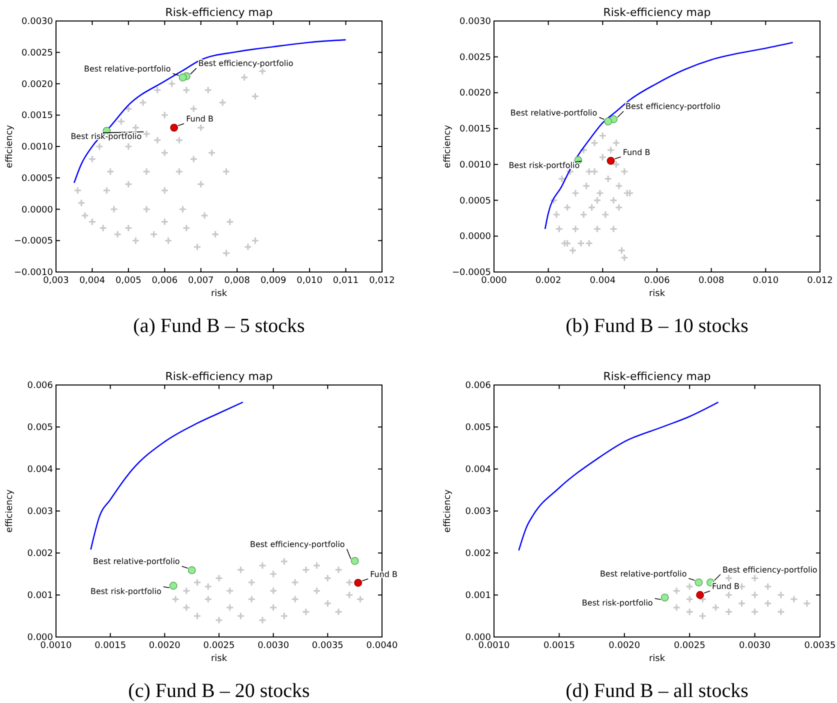 The image size is (837, 703). What do you see at coordinates (478, 428) in the screenshot?
I see `y-tick-label: 0.005` at bounding box center [478, 428].